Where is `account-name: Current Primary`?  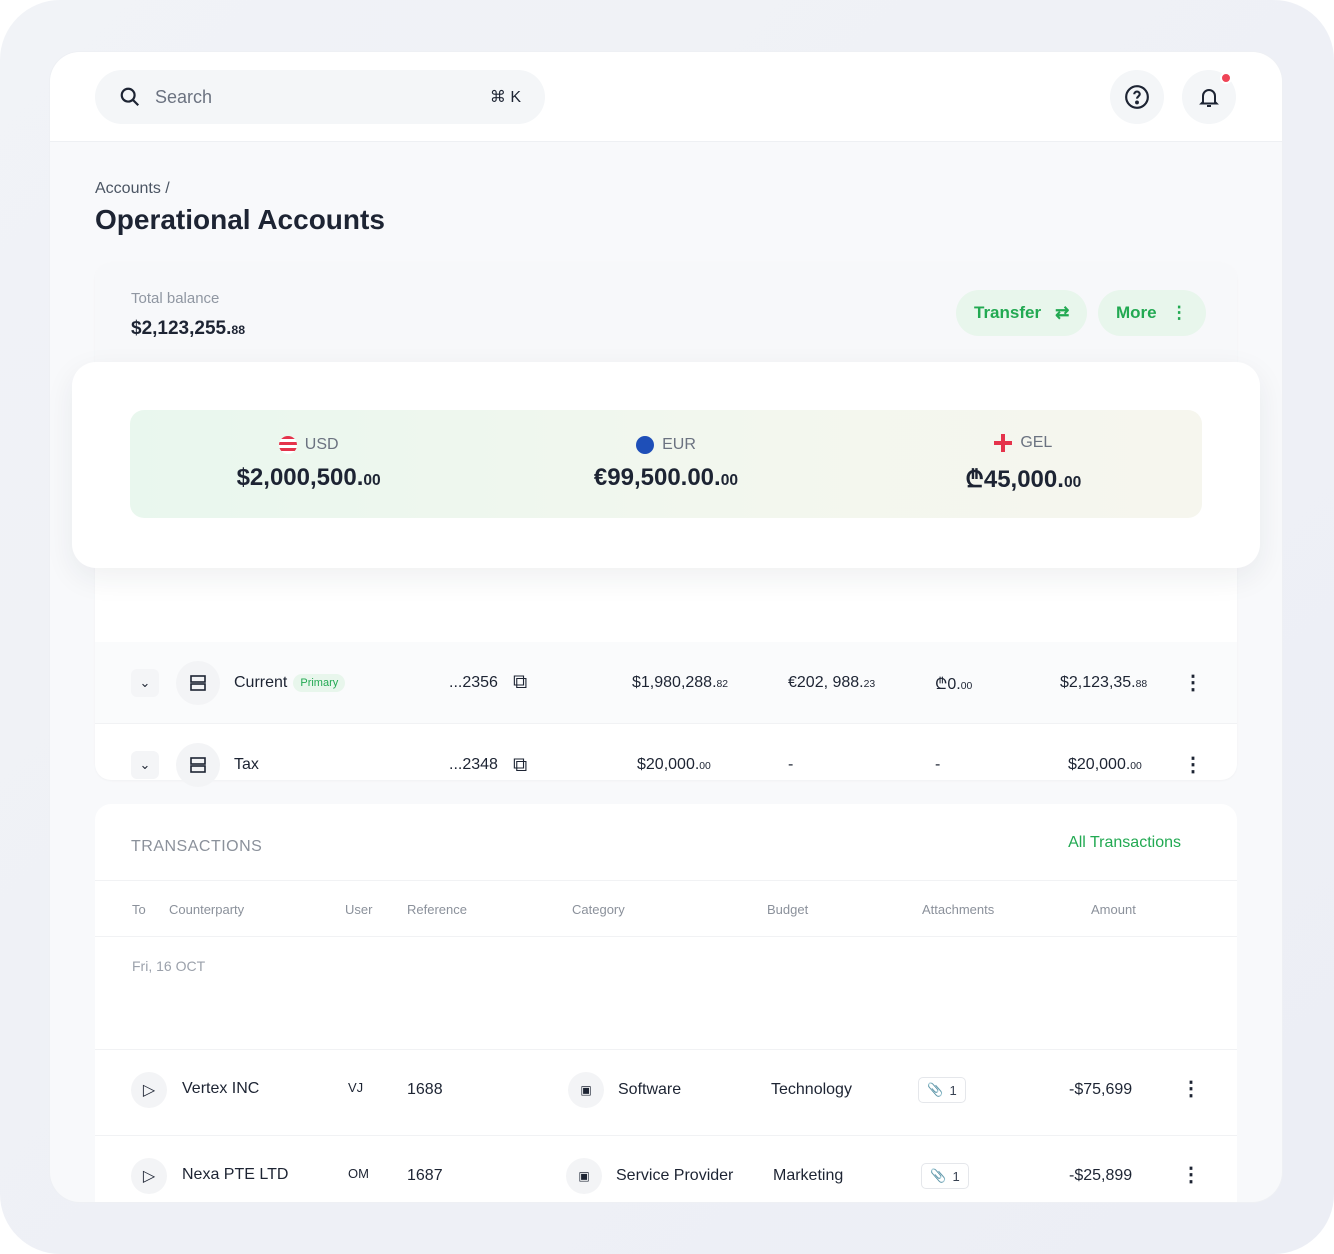 account-name: Current Primary is located at coordinates (290, 682).